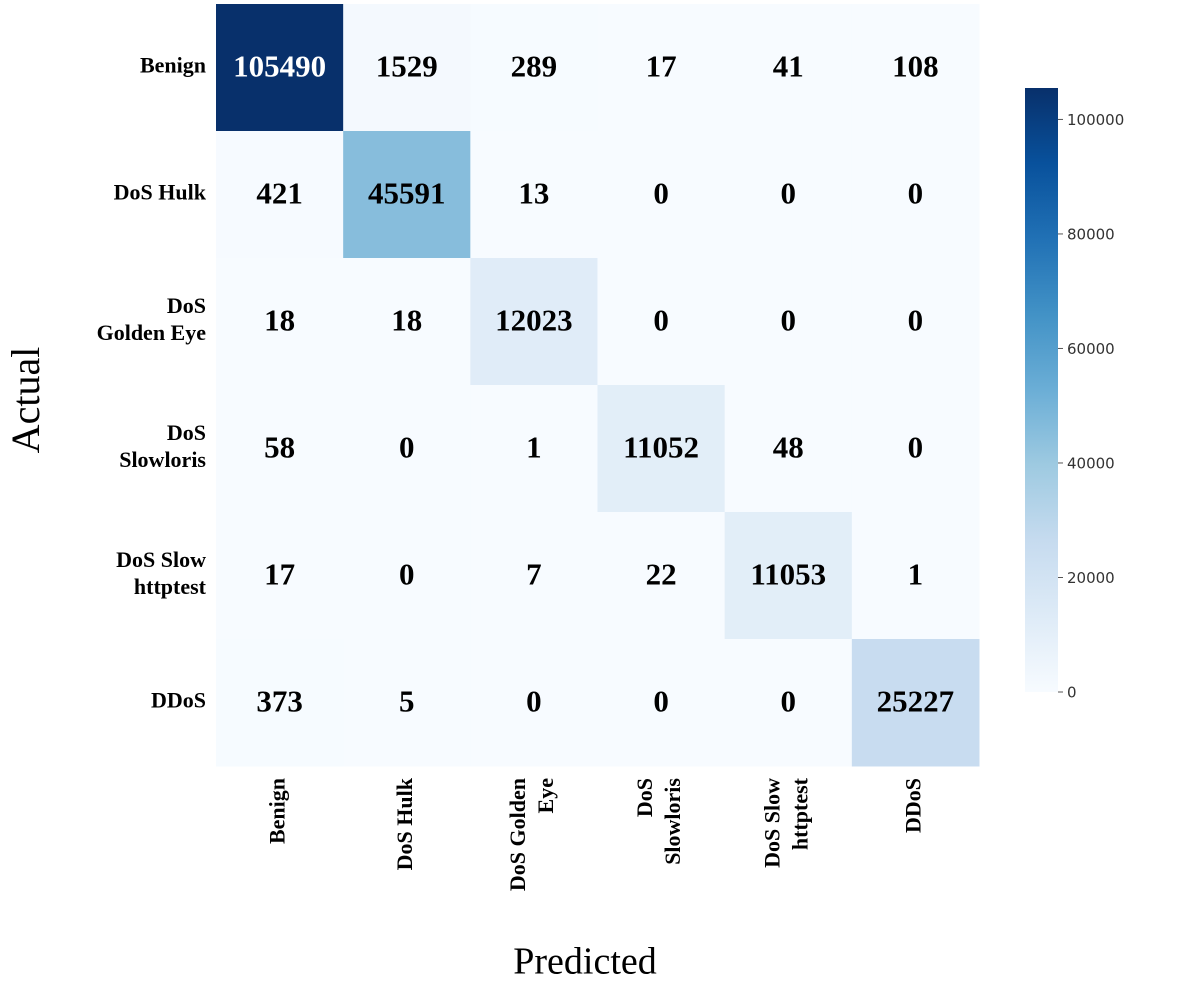  I want to click on y-tick-label: DoS Hulk, so click(160, 192).